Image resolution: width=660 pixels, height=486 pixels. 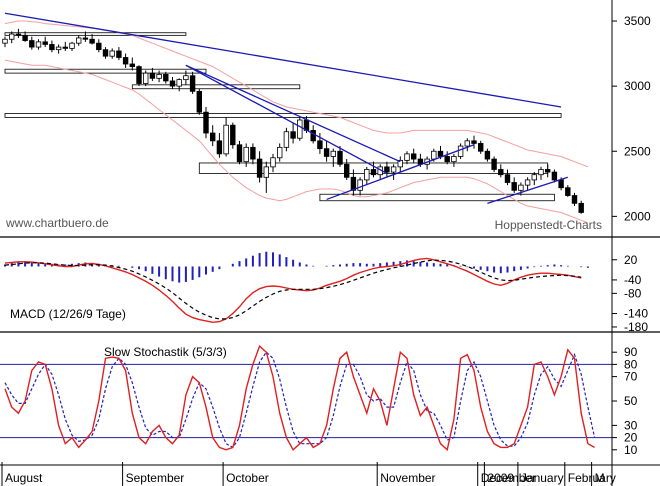 What do you see at coordinates (631, 401) in the screenshot?
I see `stochastic-axis-tick-label: 50` at bounding box center [631, 401].